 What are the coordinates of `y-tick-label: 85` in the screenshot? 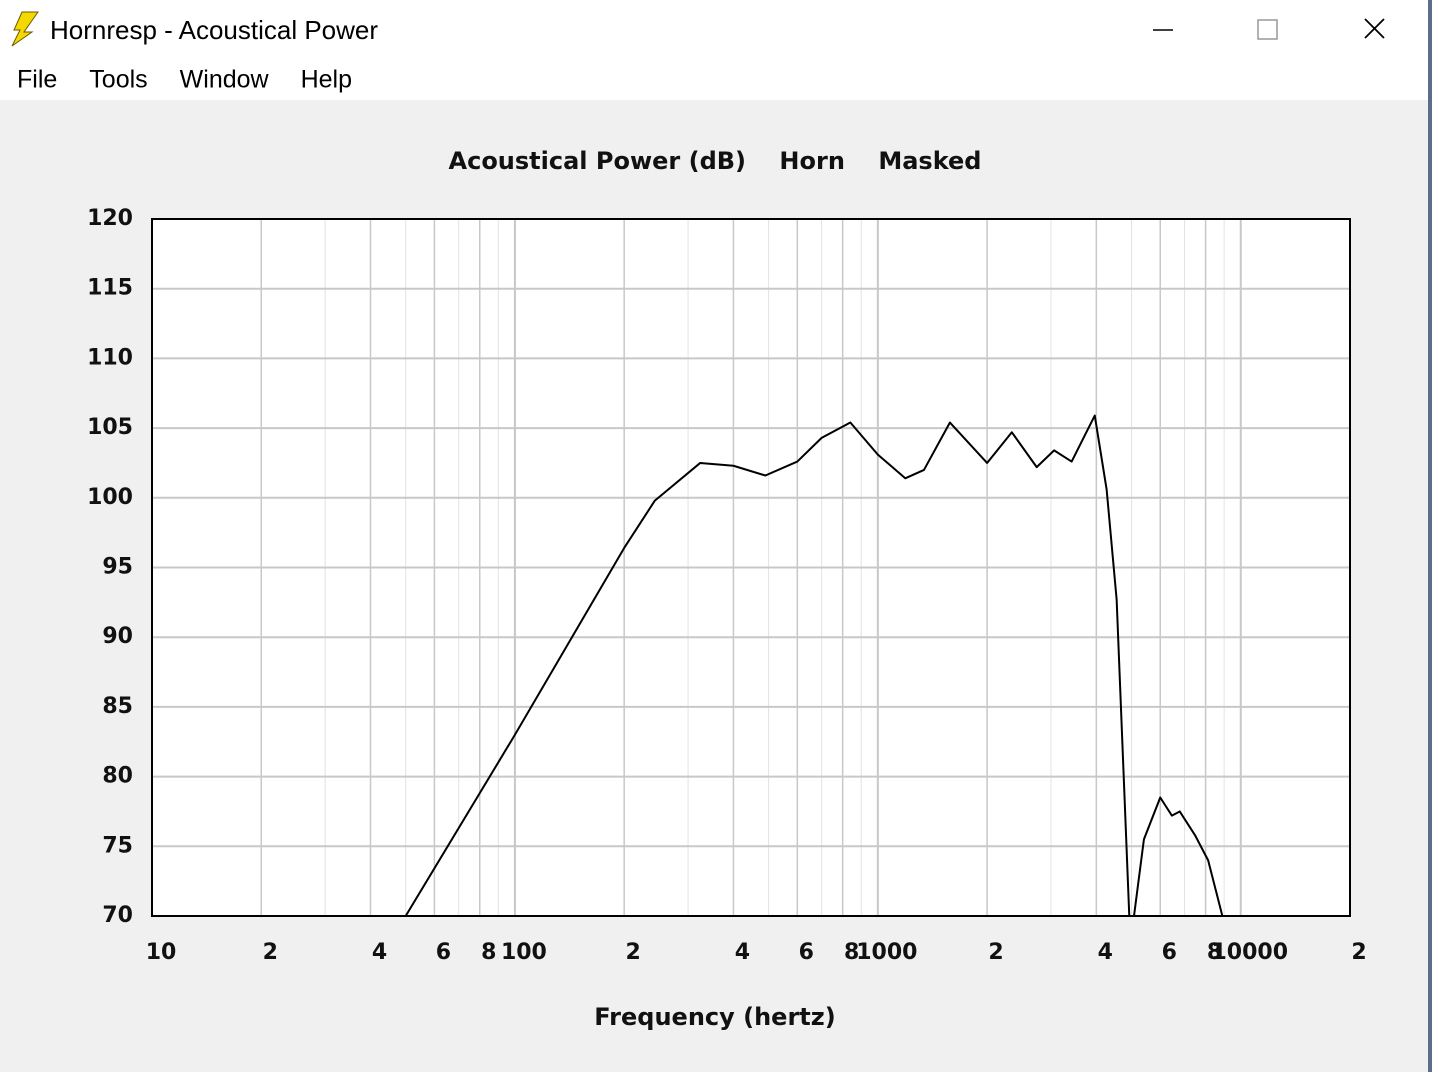 It's located at (117, 706).